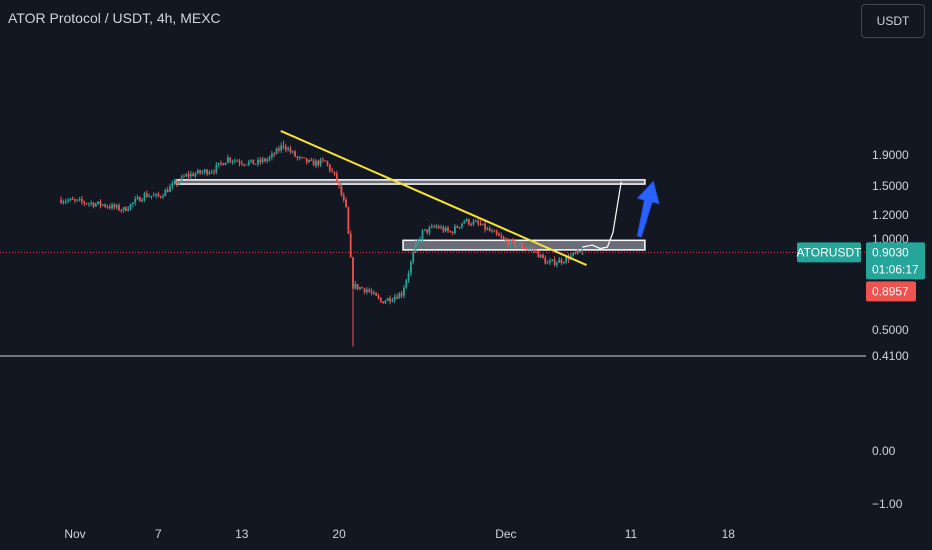 The image size is (932, 550). What do you see at coordinates (648, 209) in the screenshot?
I see `target-arrow-icon` at bounding box center [648, 209].